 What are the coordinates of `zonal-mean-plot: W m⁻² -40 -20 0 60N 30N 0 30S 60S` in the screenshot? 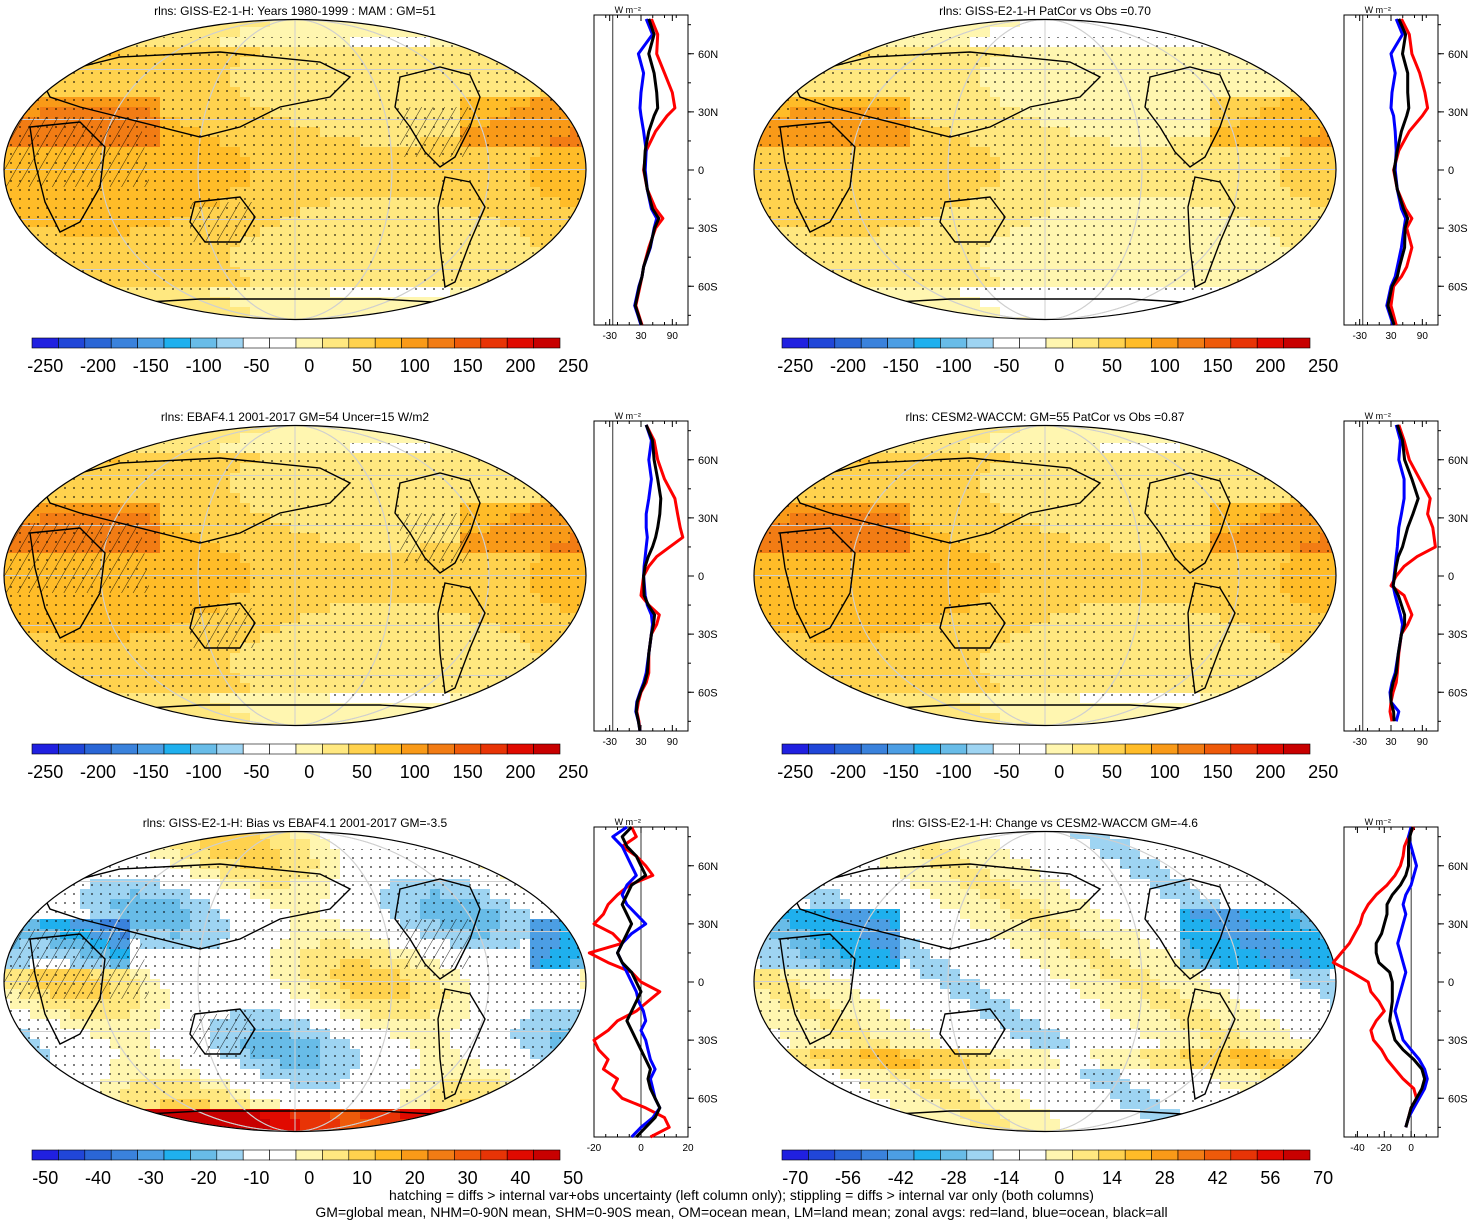 It's located at (1399, 985).